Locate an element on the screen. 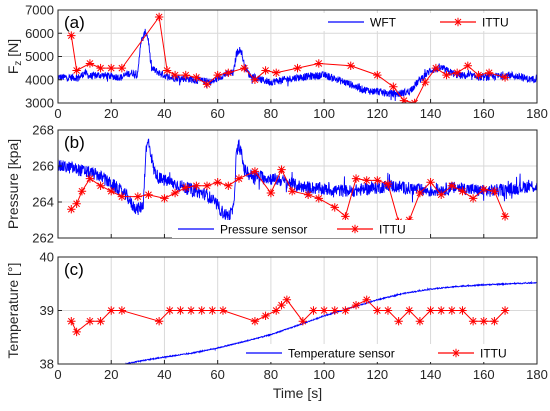  legend: Pressure sensor ITTU is located at coordinates (301, 229).